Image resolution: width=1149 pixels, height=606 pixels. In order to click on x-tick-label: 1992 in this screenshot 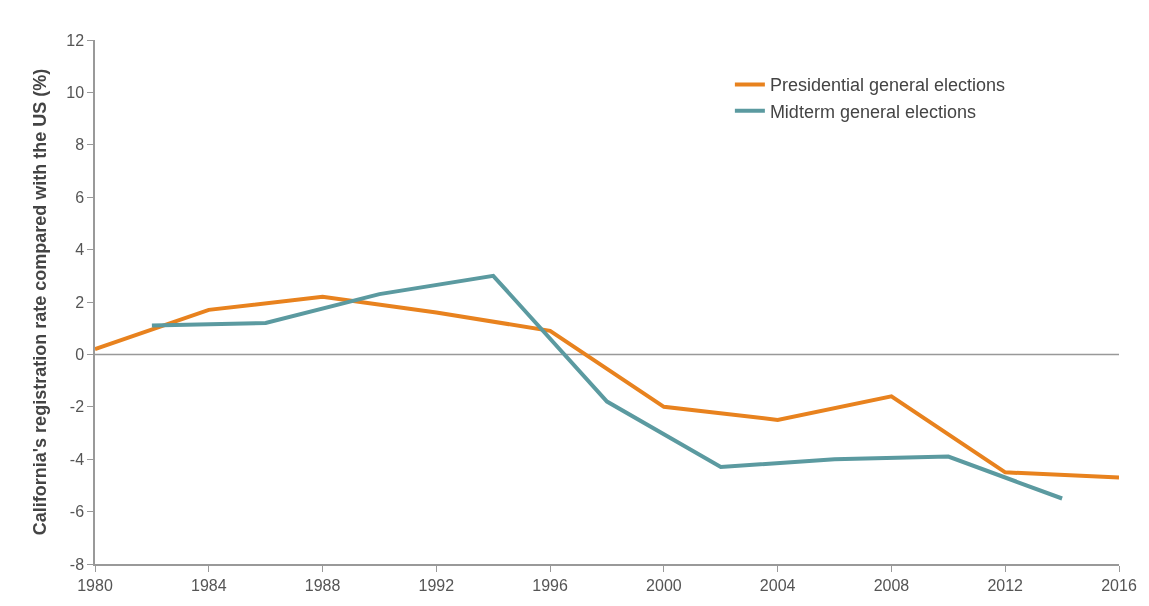, I will do `click(436, 585)`.